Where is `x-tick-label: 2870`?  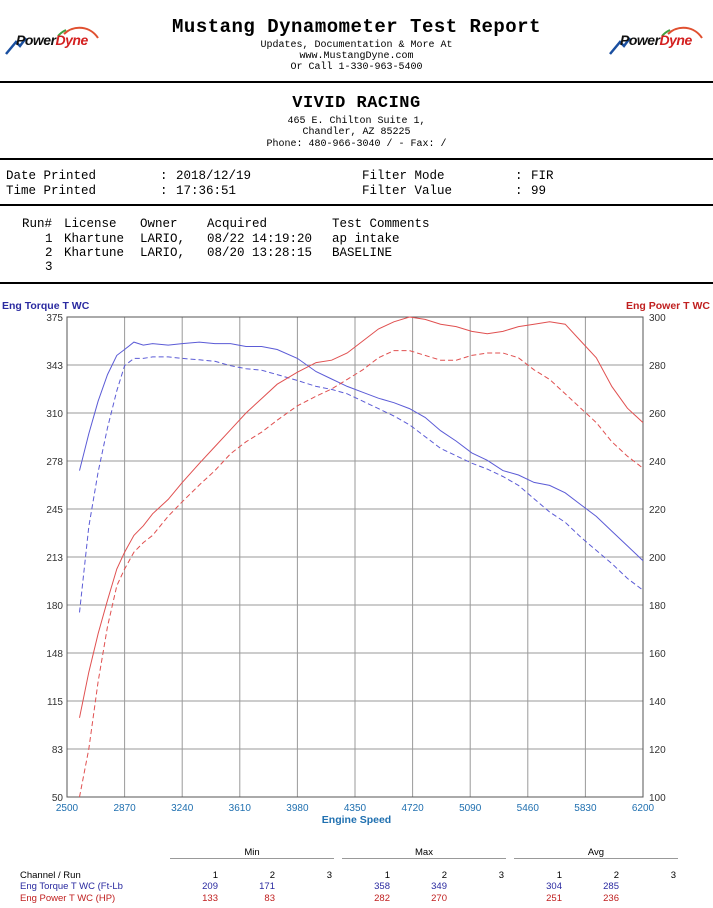
x-tick-label: 2870 is located at coordinates (124, 808).